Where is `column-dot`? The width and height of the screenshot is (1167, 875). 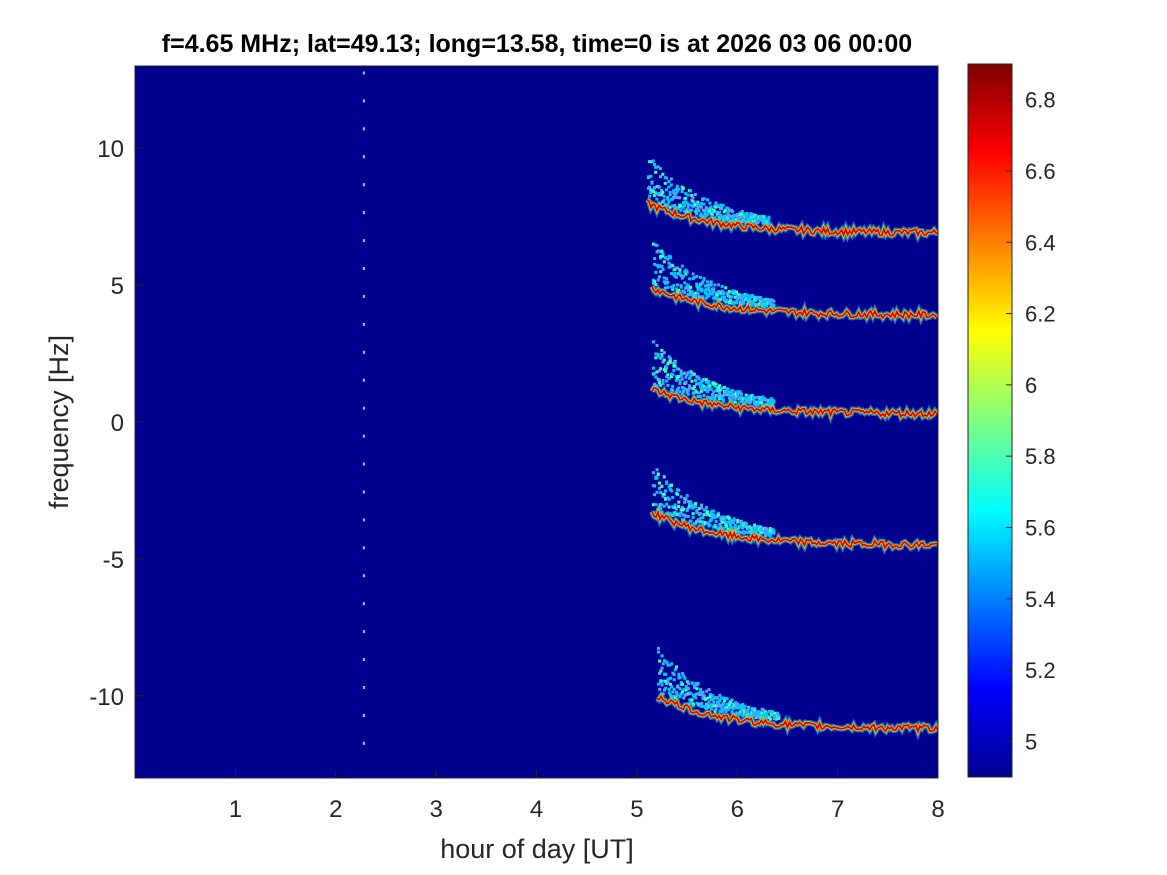 column-dot is located at coordinates (363, 324).